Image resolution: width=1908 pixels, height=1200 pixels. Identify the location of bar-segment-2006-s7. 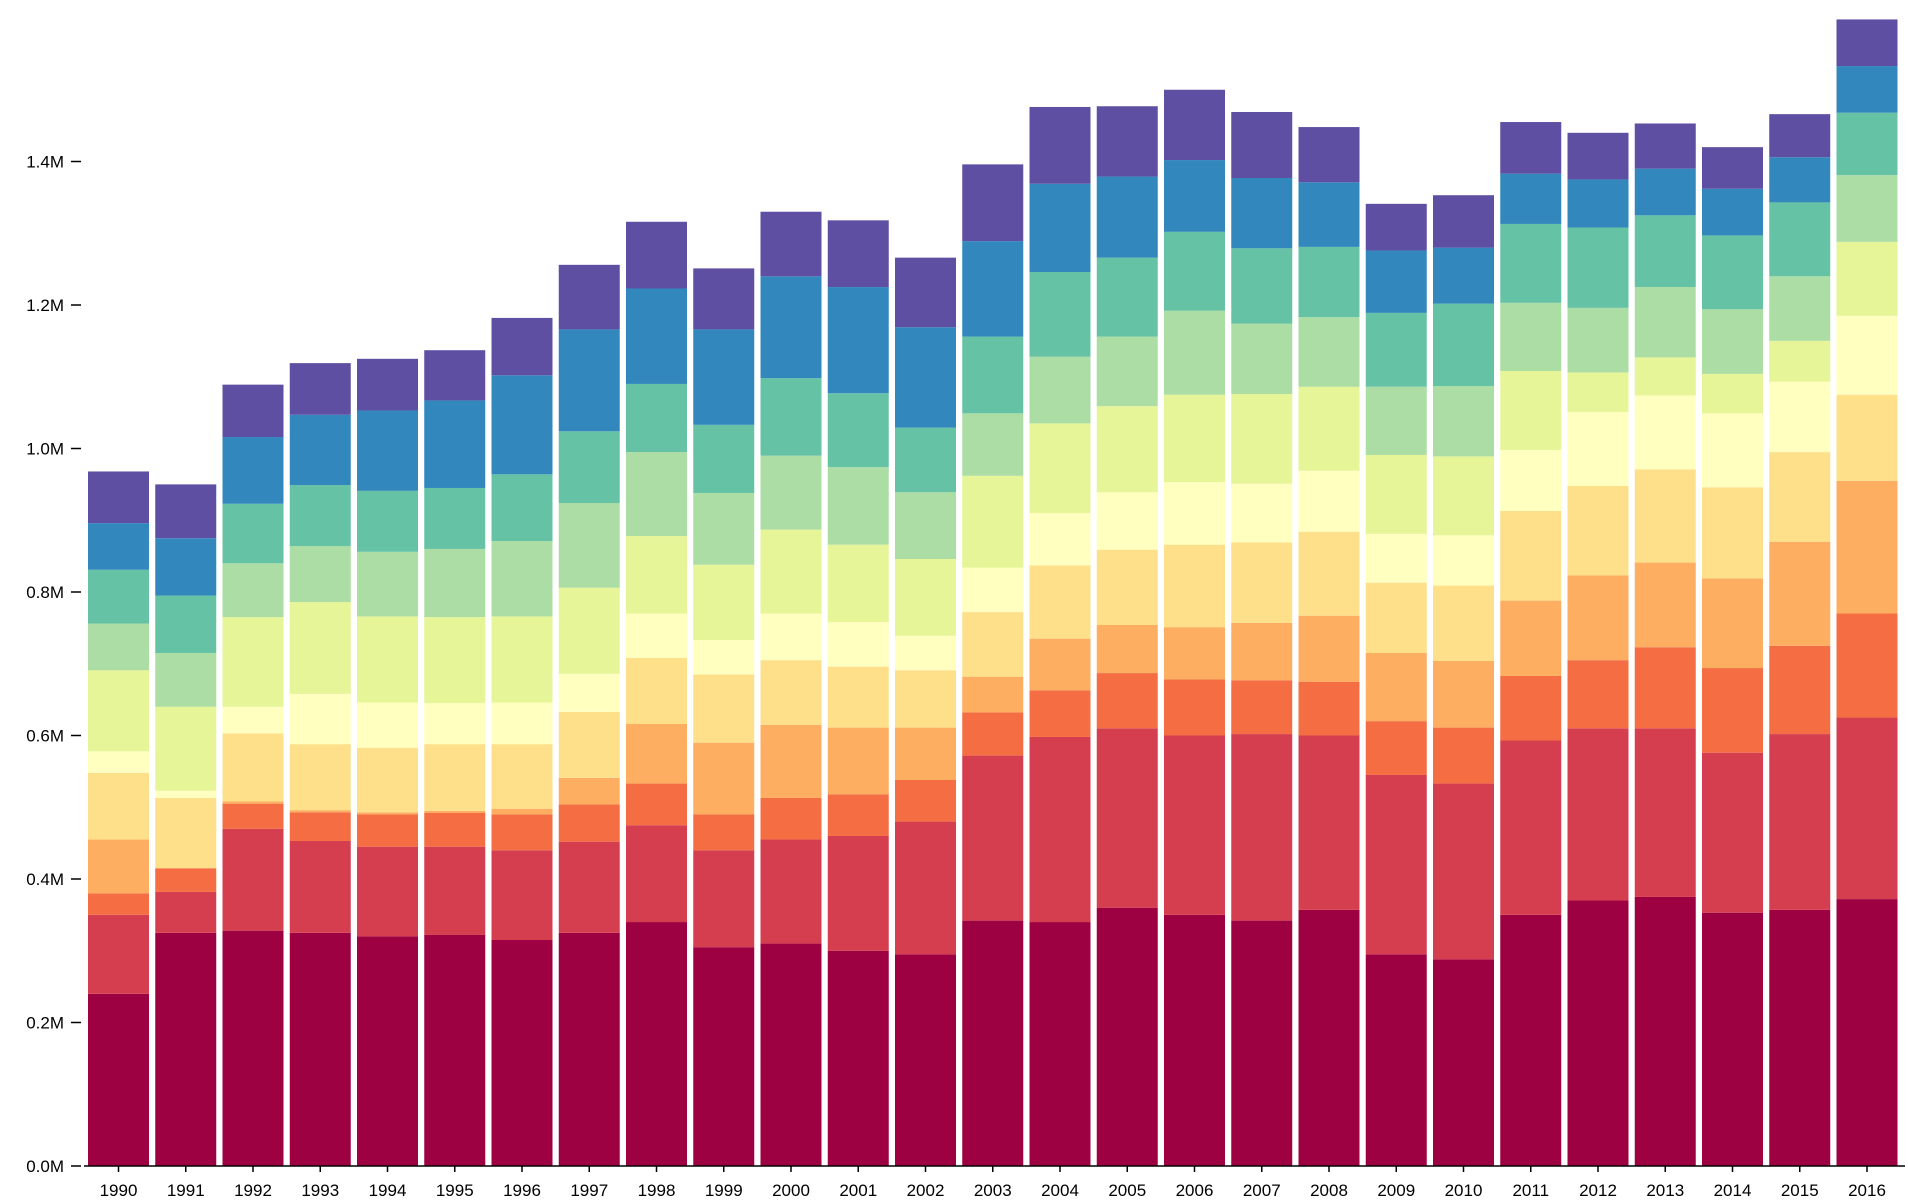
(1194, 438).